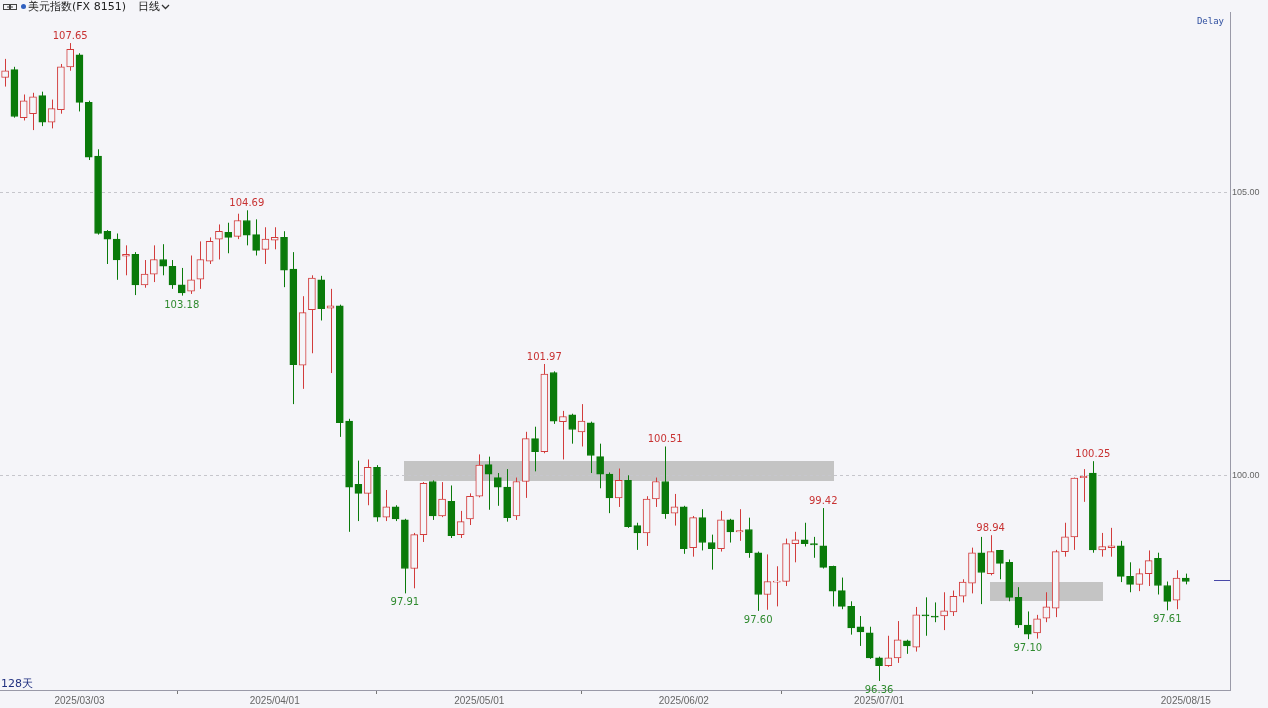 The height and width of the screenshot is (708, 1268). What do you see at coordinates (405, 602) in the screenshot?
I see `annotation: 97.91` at bounding box center [405, 602].